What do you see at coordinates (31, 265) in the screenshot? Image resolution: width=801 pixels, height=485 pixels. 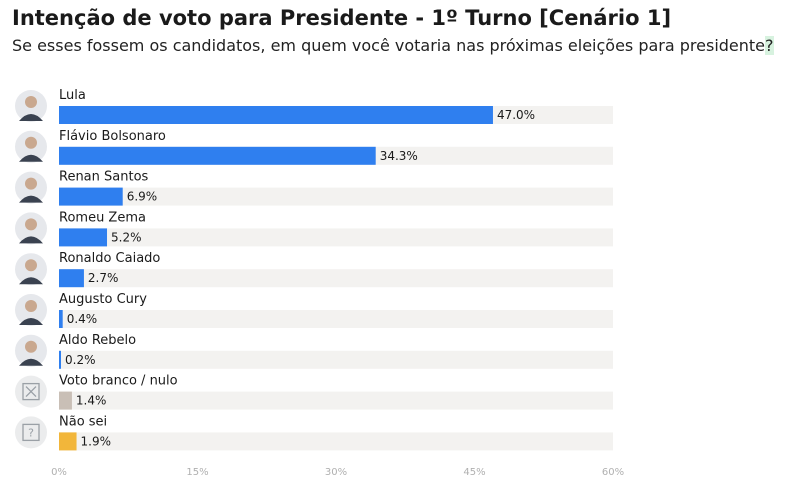 I see `row-5-avatar-head` at bounding box center [31, 265].